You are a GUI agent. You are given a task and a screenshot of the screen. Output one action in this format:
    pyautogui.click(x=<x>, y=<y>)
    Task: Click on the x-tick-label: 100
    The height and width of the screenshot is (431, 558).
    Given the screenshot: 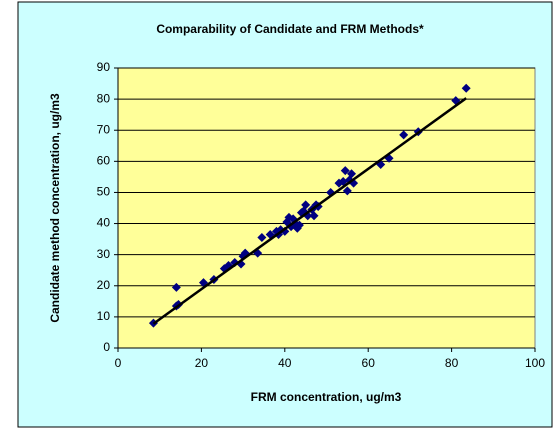 What is the action you would take?
    pyautogui.click(x=535, y=363)
    